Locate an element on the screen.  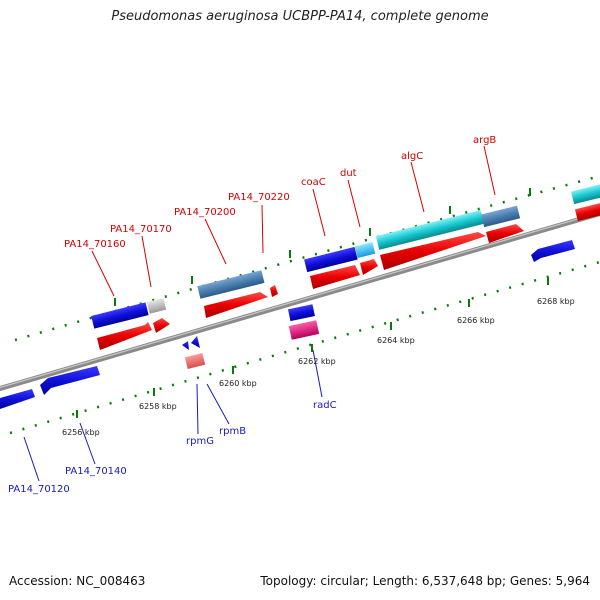
tick-label-6260: 6260 kbp is located at coordinates (238, 383).